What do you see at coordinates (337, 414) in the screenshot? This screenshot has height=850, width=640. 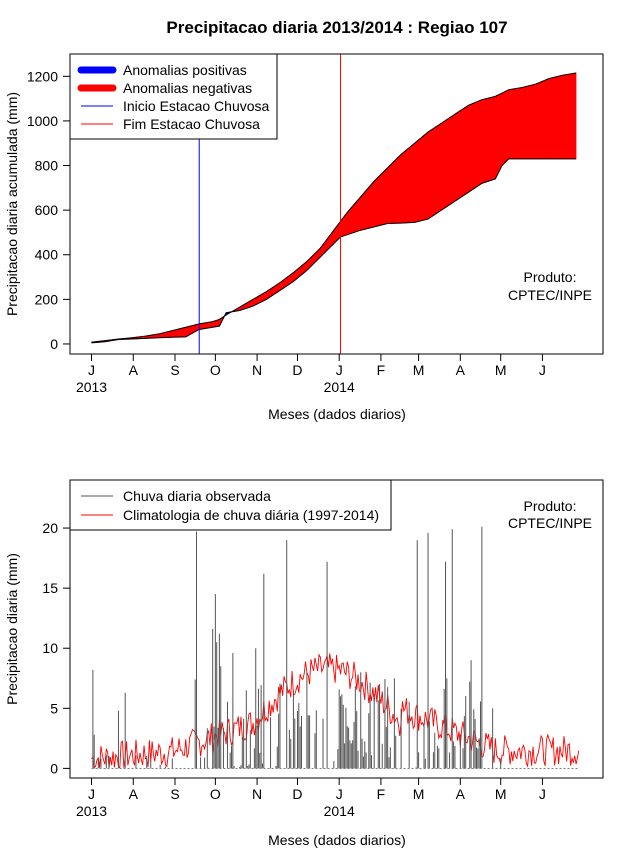 I see `top-x-axis-label: Meses (dados diarios)` at bounding box center [337, 414].